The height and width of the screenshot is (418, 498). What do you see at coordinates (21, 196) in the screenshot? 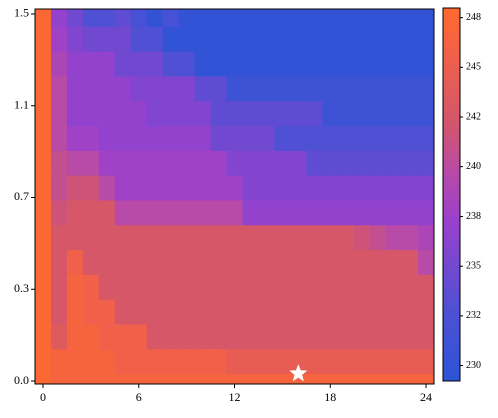
I see `y-tick-label: 0.7` at bounding box center [21, 196].